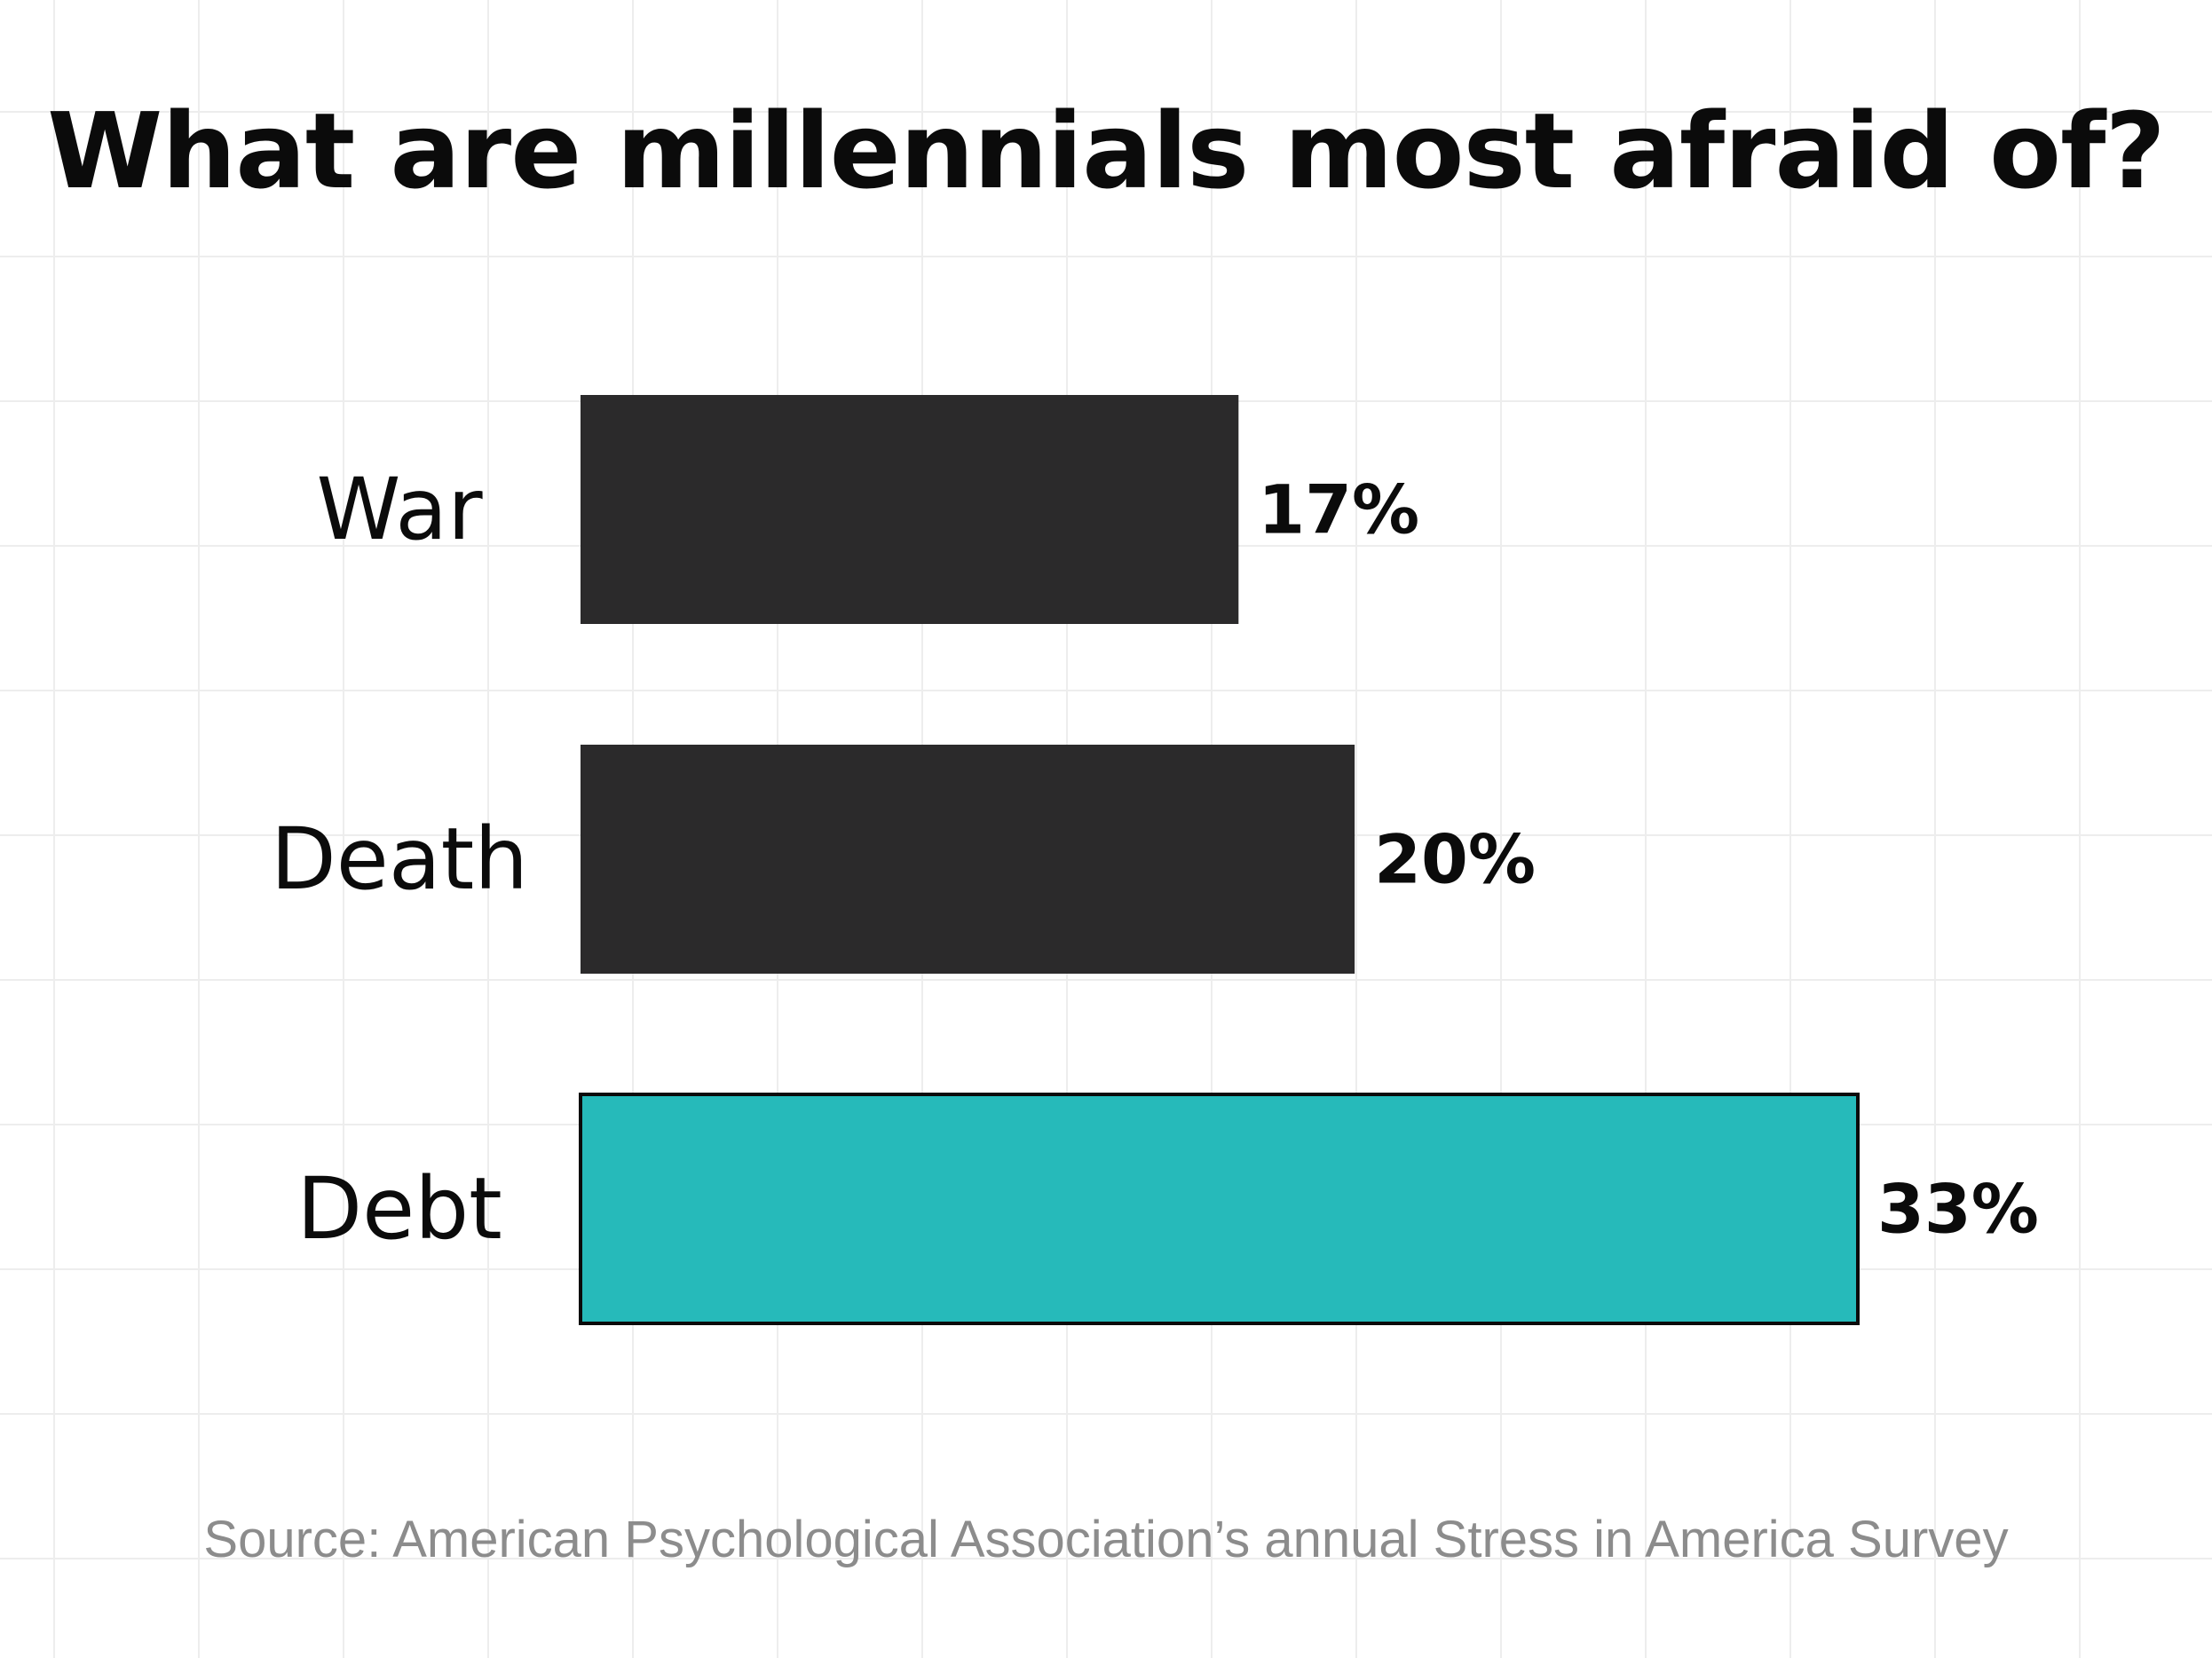 This screenshot has height=1658, width=2212. I want to click on category-label-death: Death, so click(399, 859).